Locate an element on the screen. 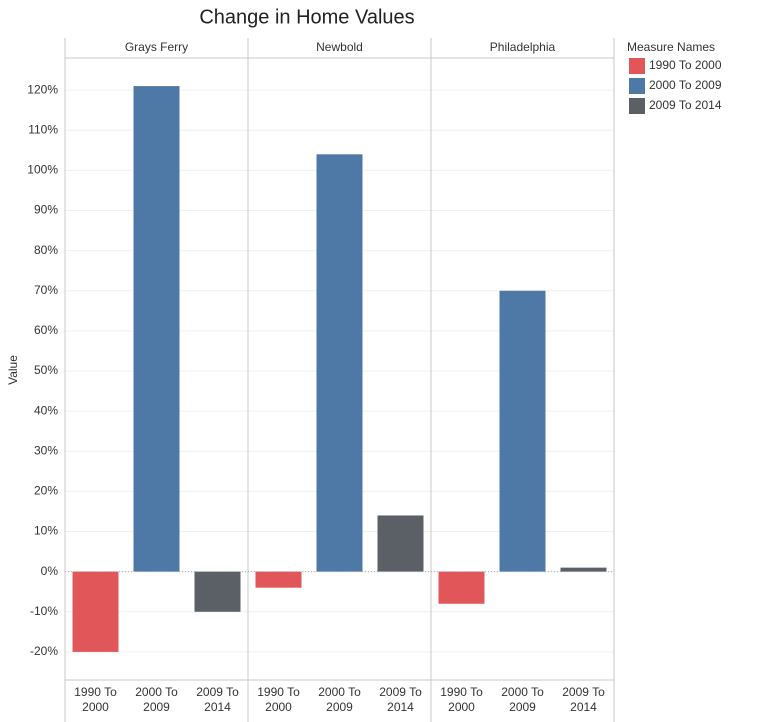 This screenshot has width=766, height=722. y-tick-label: 70% is located at coordinates (46, 290).